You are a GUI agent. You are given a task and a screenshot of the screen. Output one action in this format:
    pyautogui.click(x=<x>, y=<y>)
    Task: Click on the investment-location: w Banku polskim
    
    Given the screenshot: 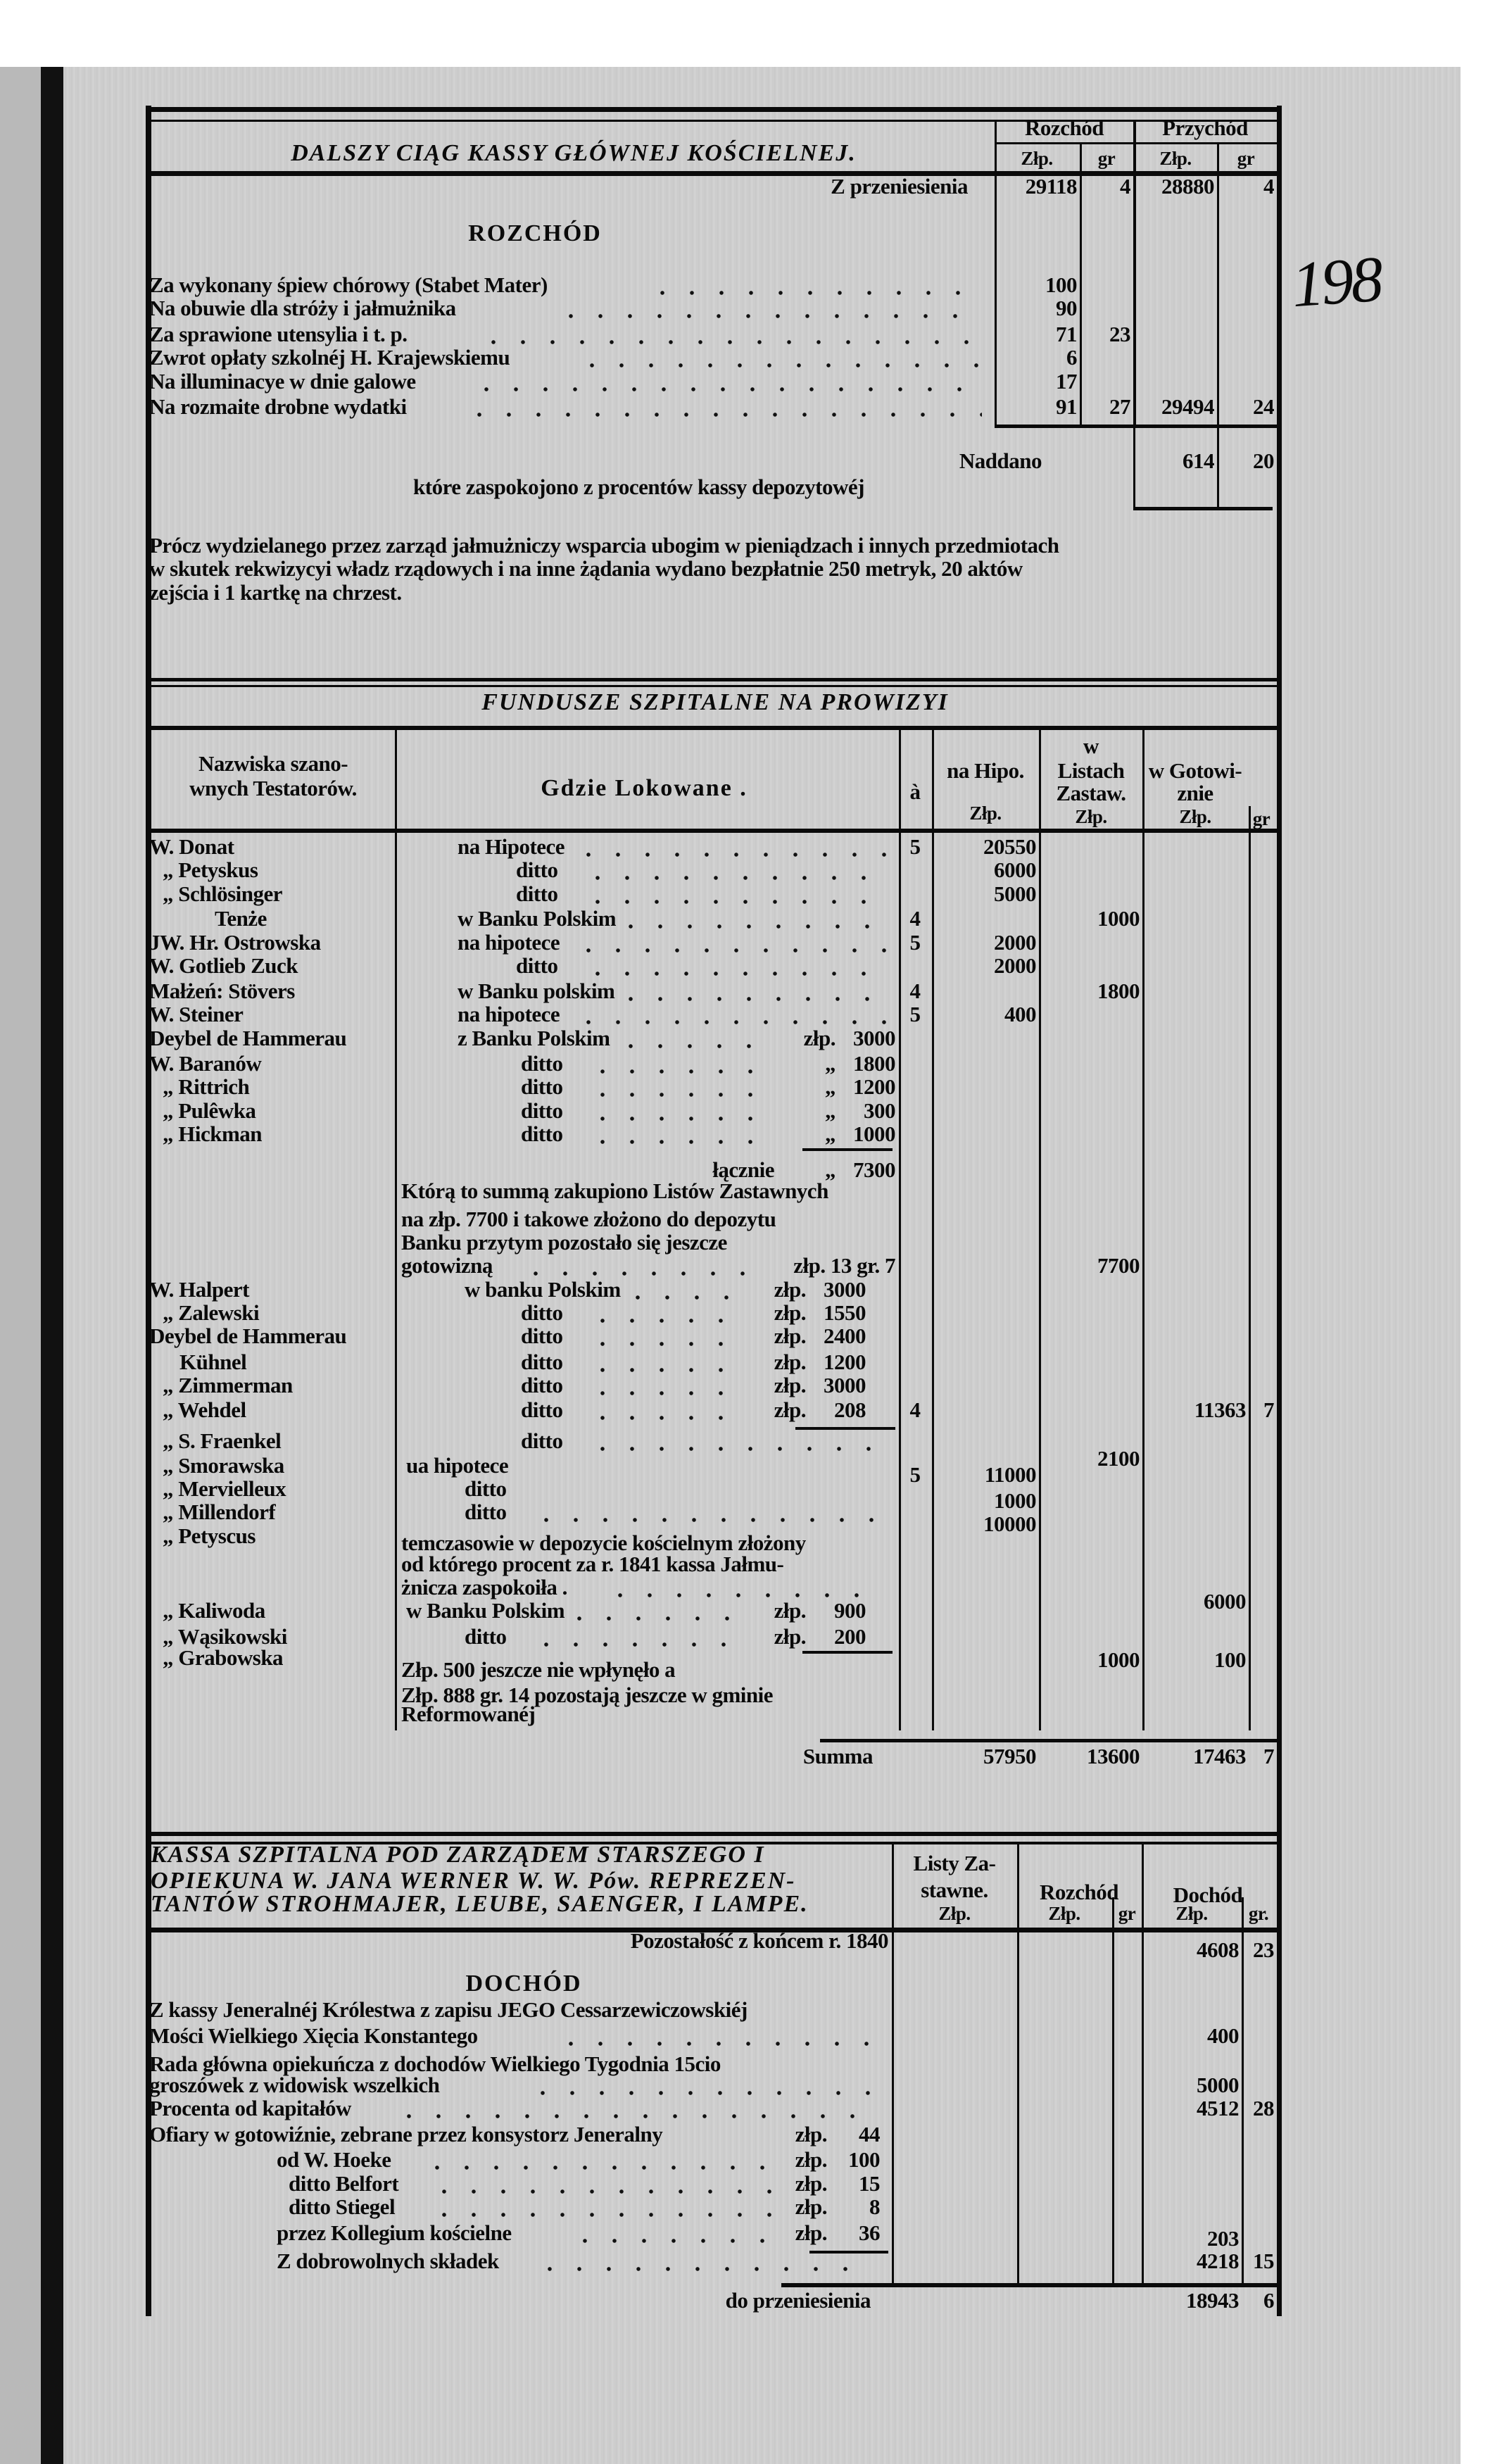 What is the action you would take?
    pyautogui.click(x=536, y=991)
    